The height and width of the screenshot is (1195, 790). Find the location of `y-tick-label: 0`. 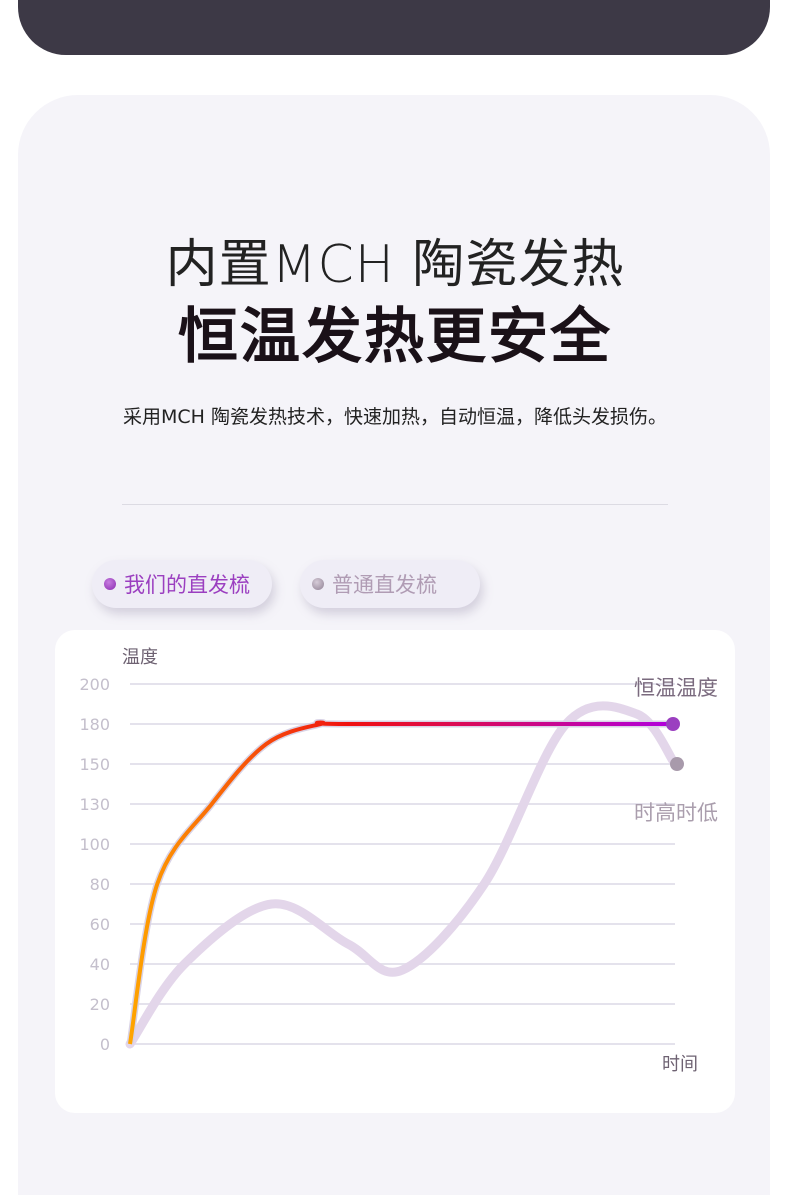

y-tick-label: 0 is located at coordinates (105, 1044).